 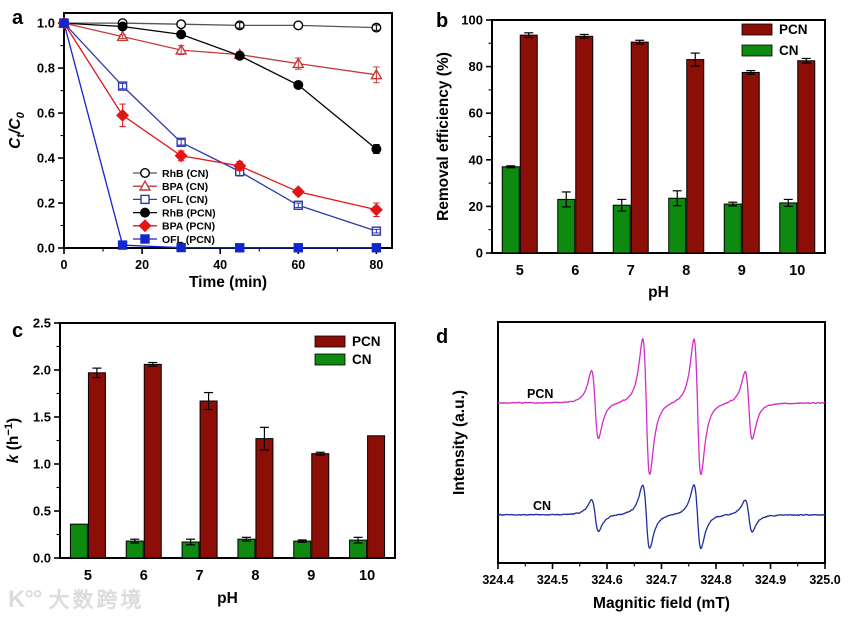 What do you see at coordinates (46, 158) in the screenshot?
I see `y-tick-label: 0.4` at bounding box center [46, 158].